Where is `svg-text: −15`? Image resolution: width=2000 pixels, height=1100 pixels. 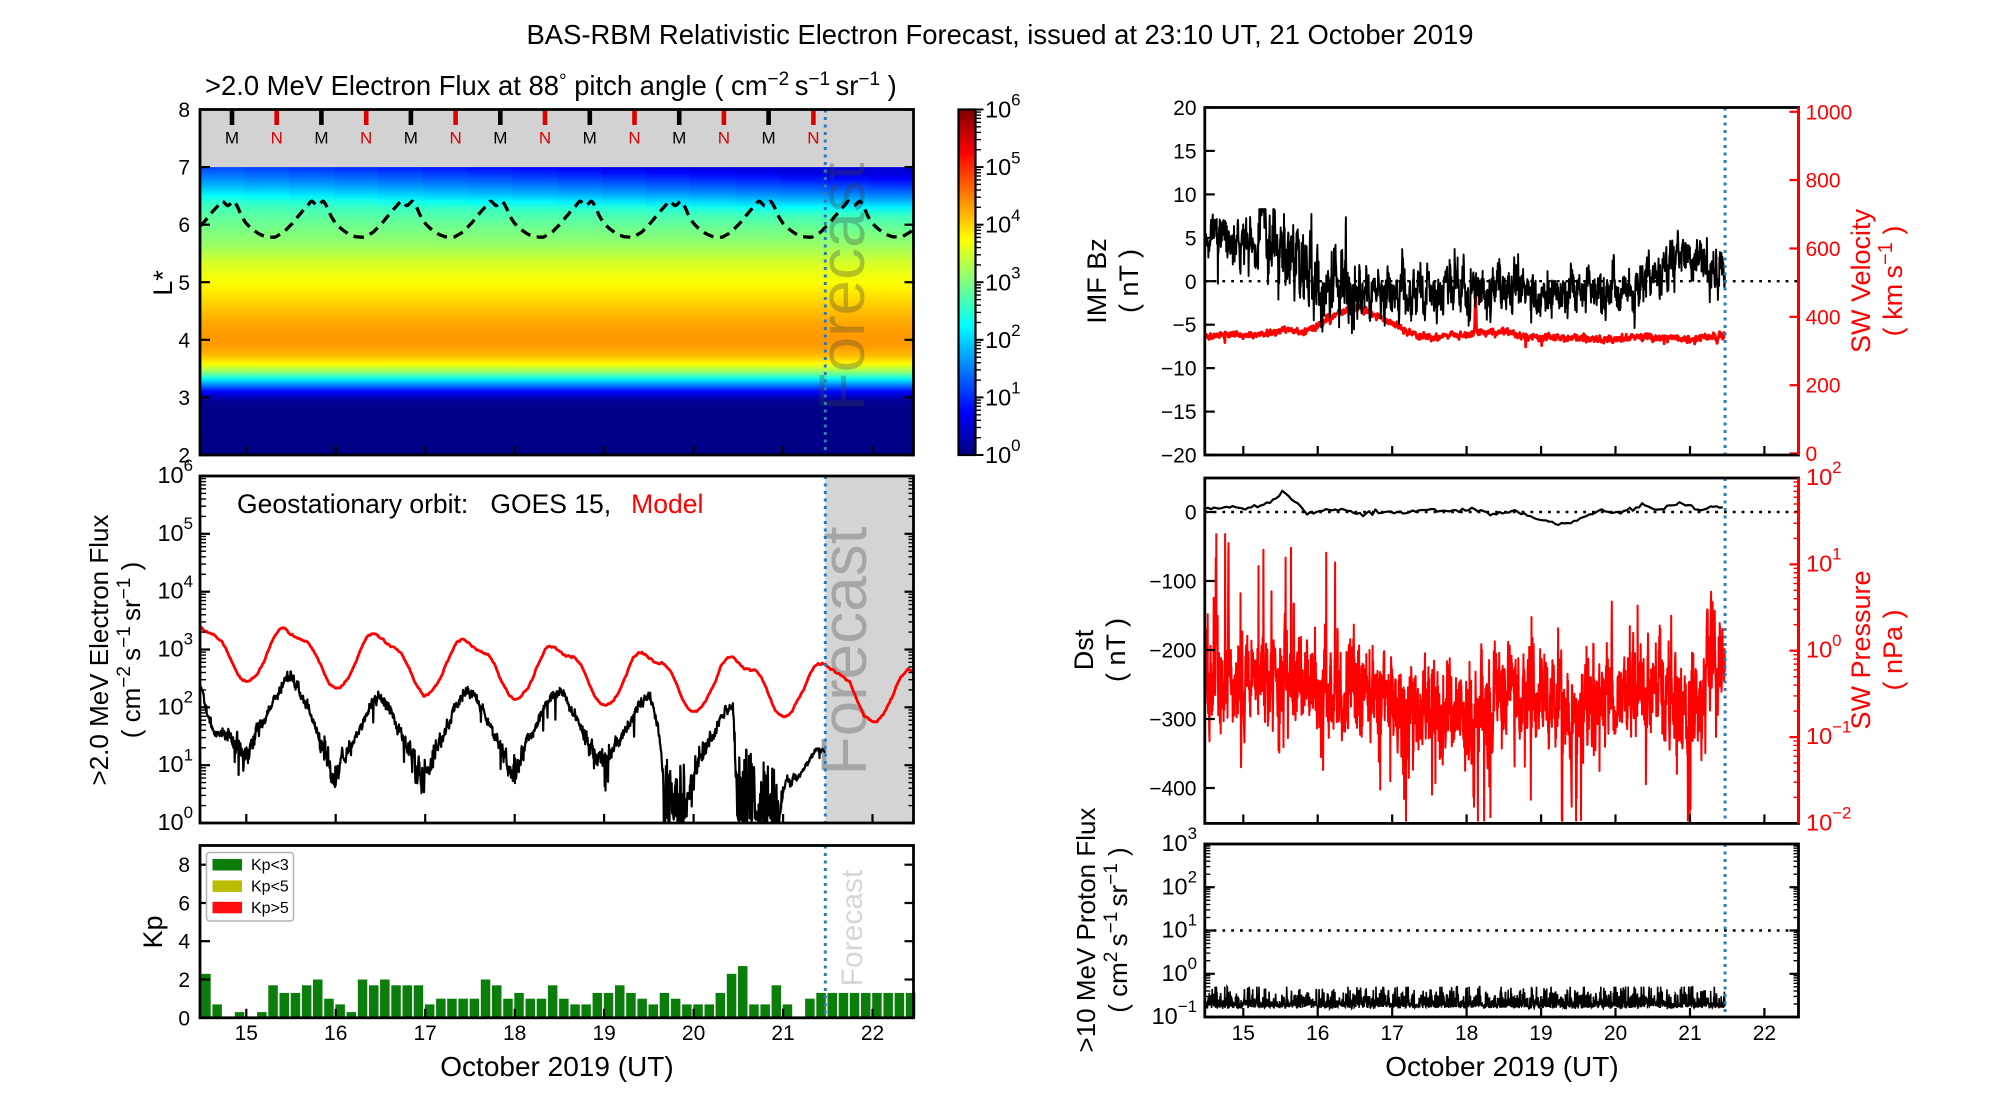 svg-text: −15 is located at coordinates (1179, 412).